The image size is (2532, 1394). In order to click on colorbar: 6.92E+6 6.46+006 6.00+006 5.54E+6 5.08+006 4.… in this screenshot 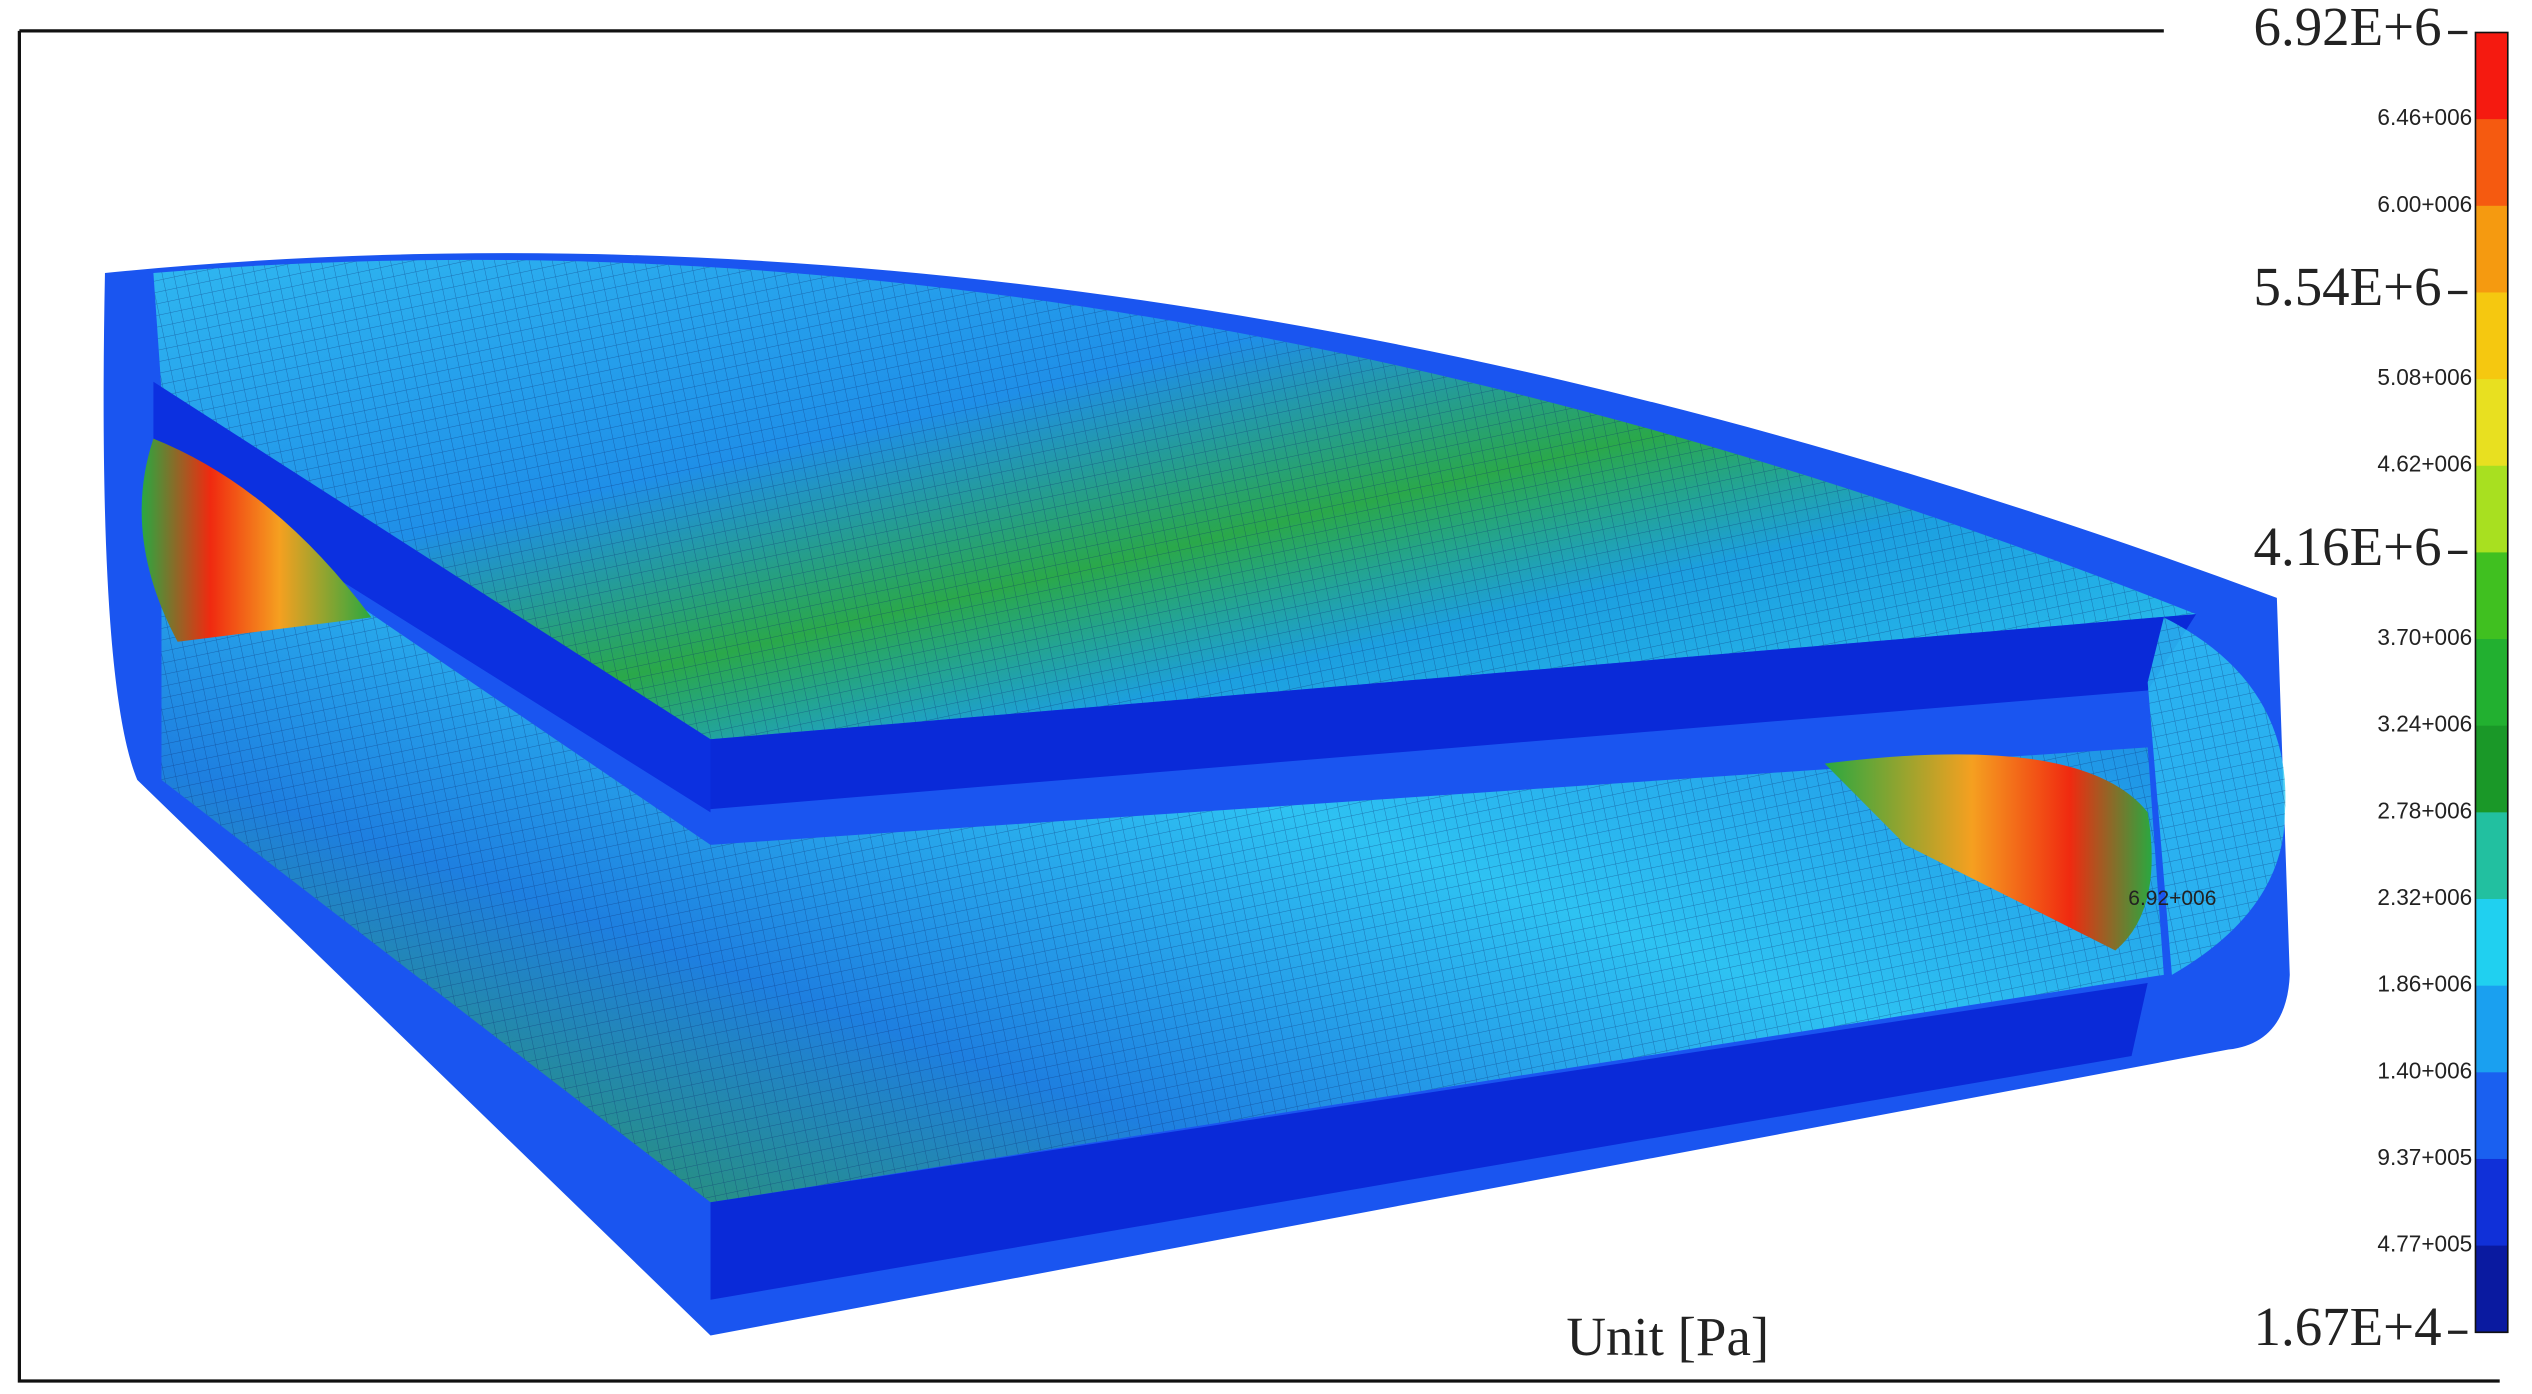, I will do `click(2381, 678)`.